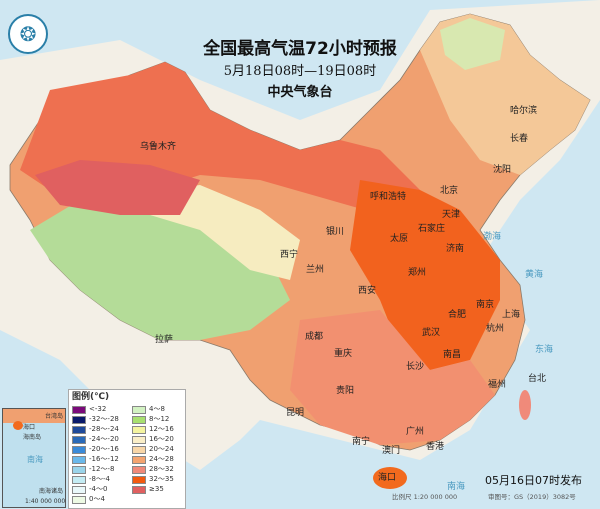 This screenshot has width=600, height=509. Describe the element at coordinates (485, 305) in the screenshot. I see `city-label: 南京` at that location.